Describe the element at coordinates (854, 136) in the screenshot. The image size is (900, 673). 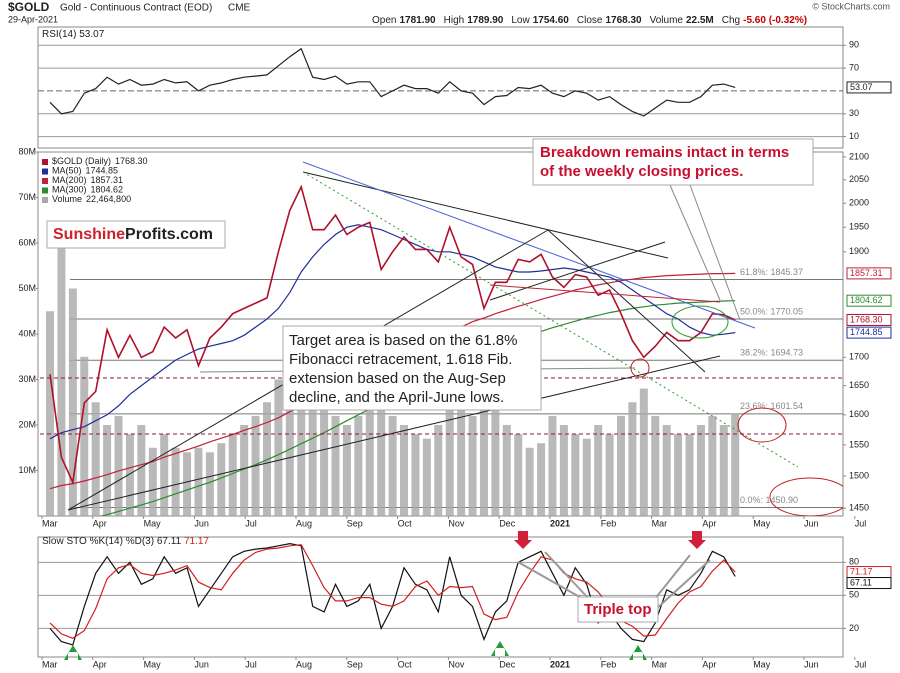
I see `y-tick-label: 10` at that location.